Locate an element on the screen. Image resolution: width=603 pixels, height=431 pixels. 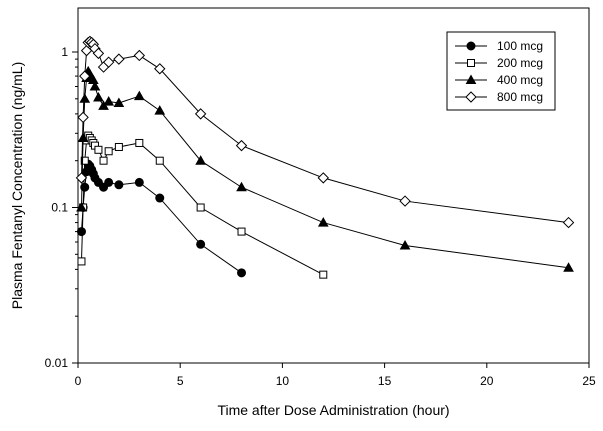
legend-label: 400 mcg is located at coordinates (520, 80).